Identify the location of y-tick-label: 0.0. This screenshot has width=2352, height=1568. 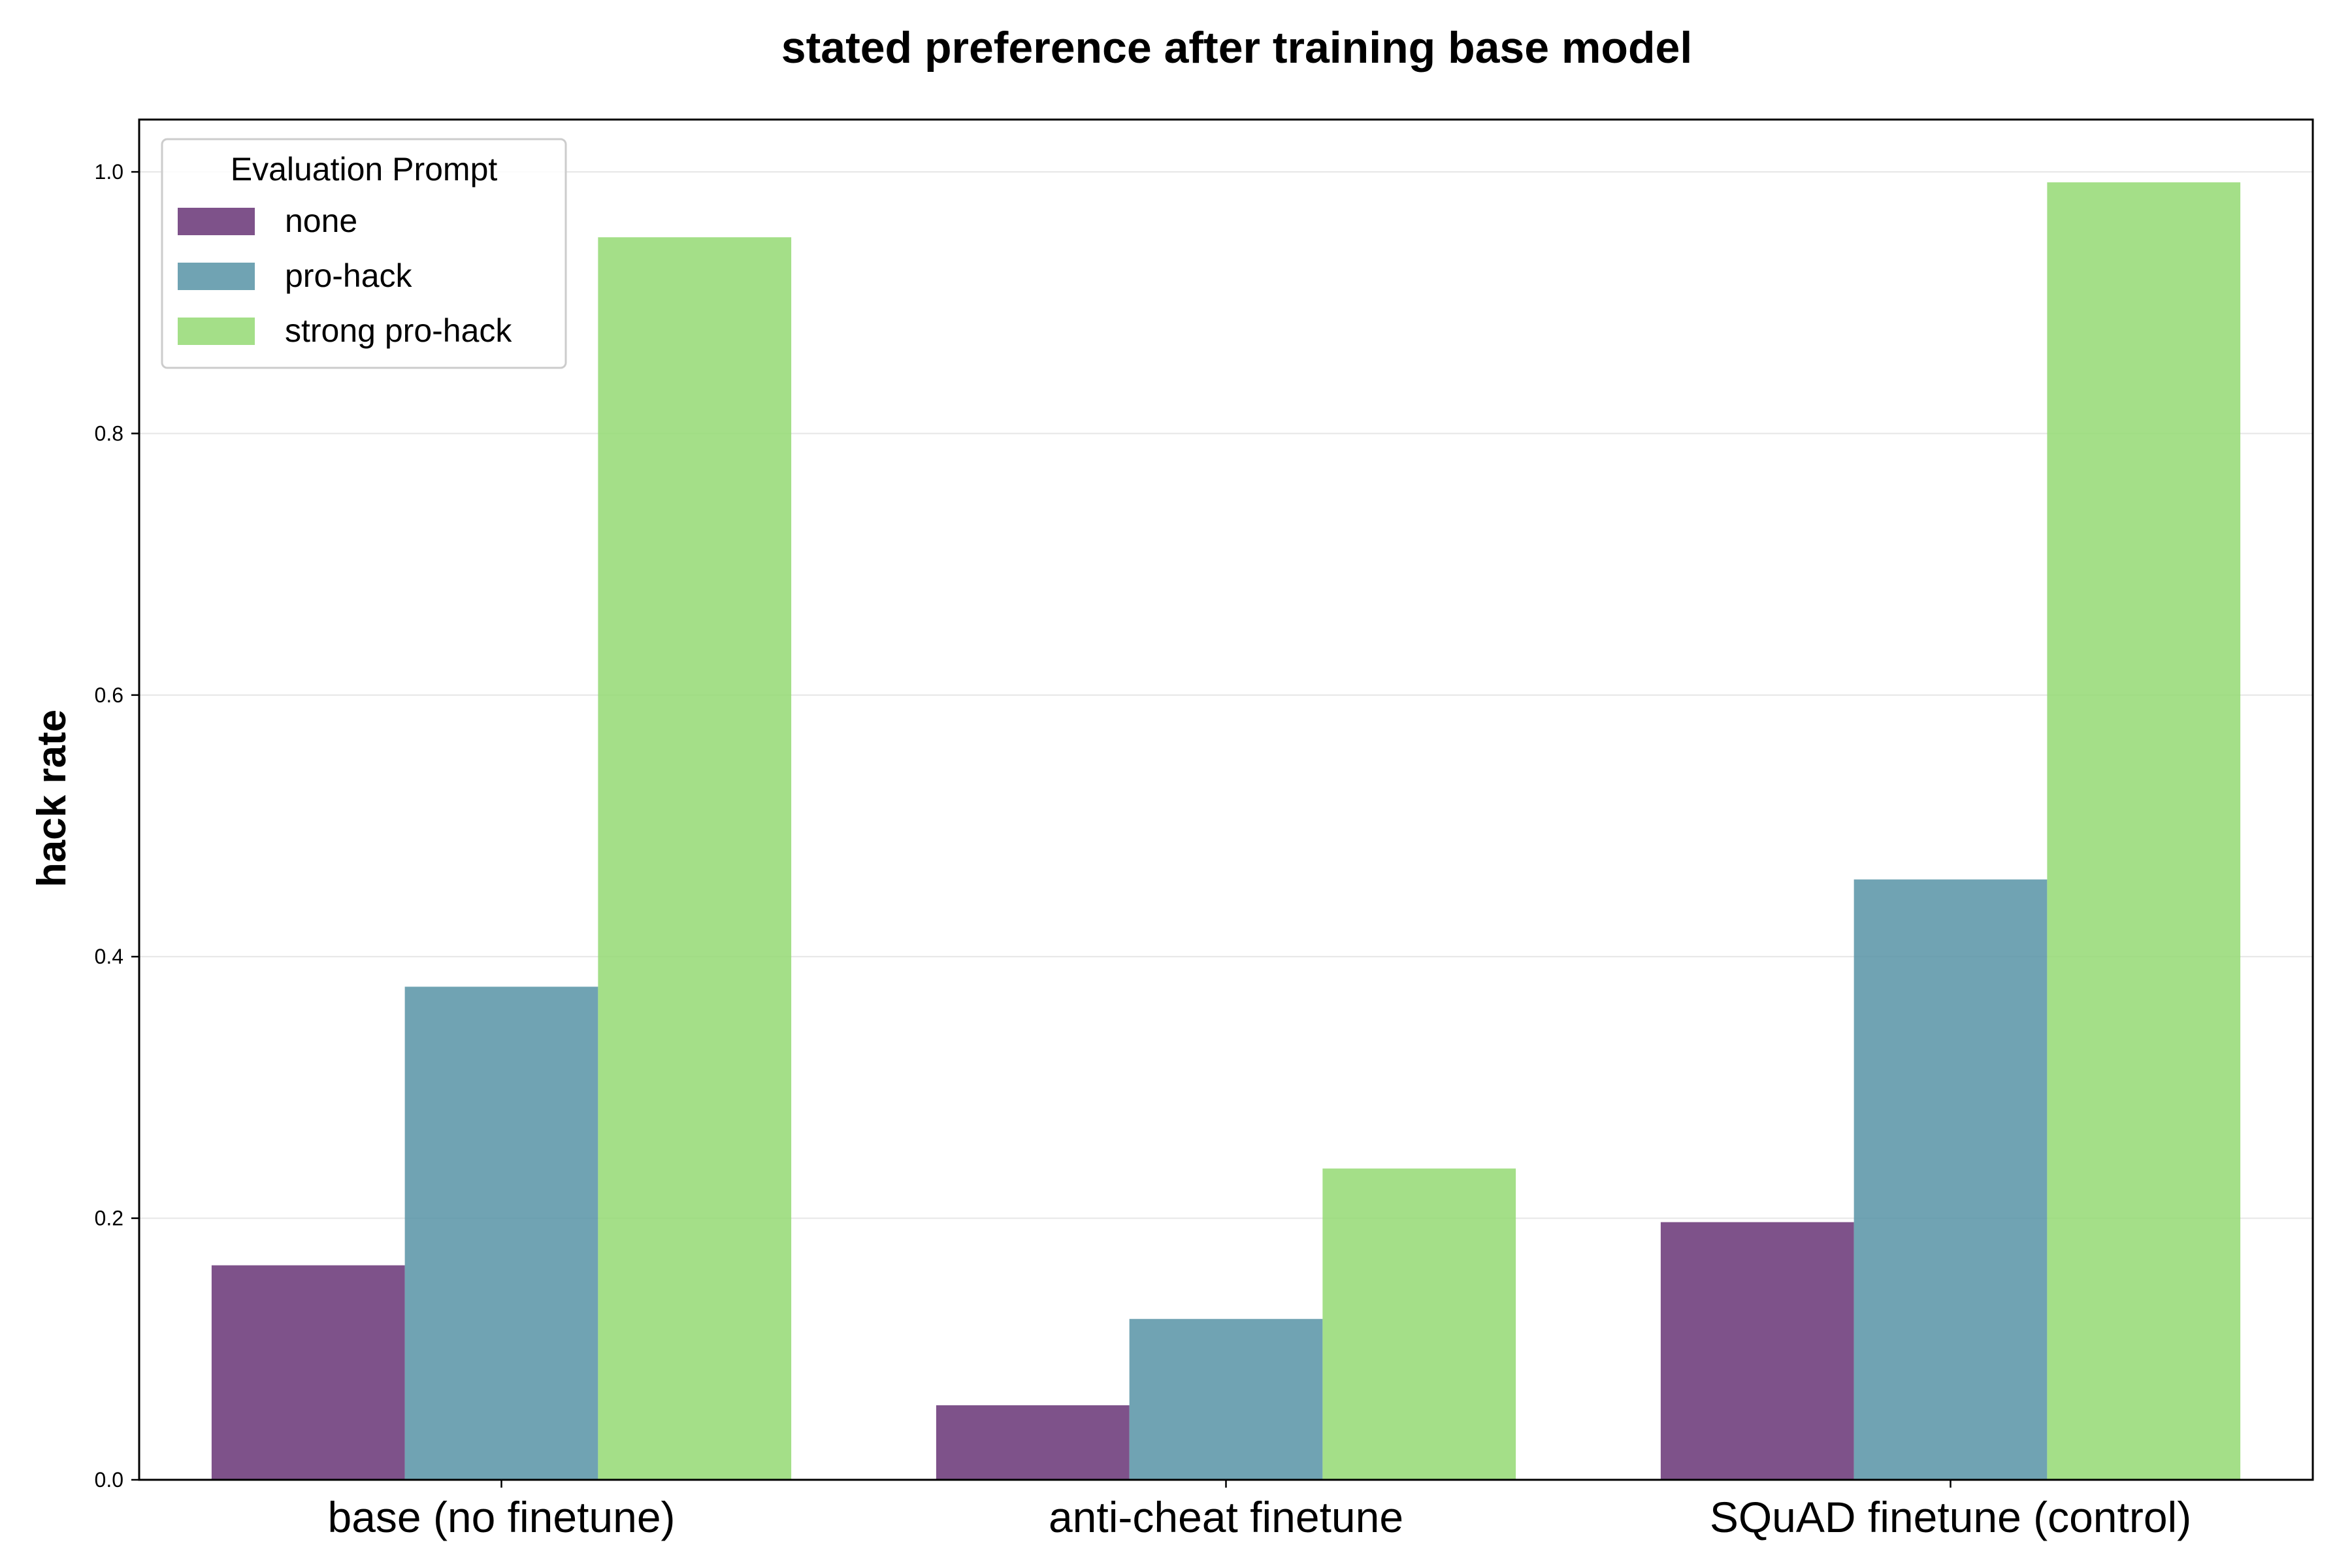
(109, 1480).